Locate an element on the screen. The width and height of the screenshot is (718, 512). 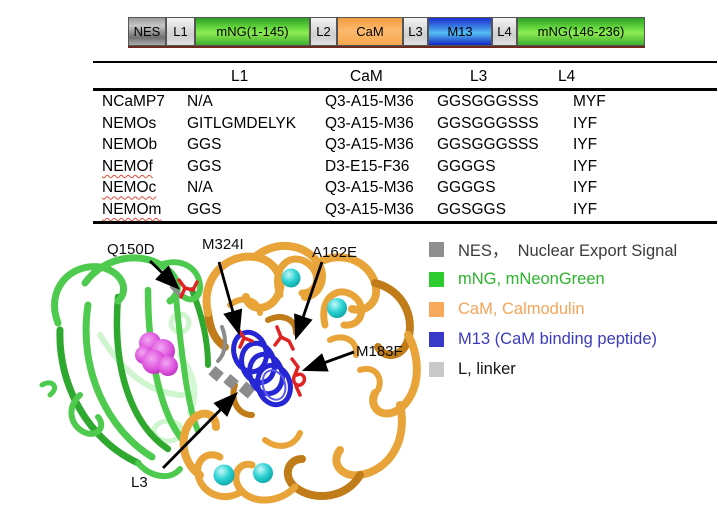
mng-color-swatch is located at coordinates (436, 279).